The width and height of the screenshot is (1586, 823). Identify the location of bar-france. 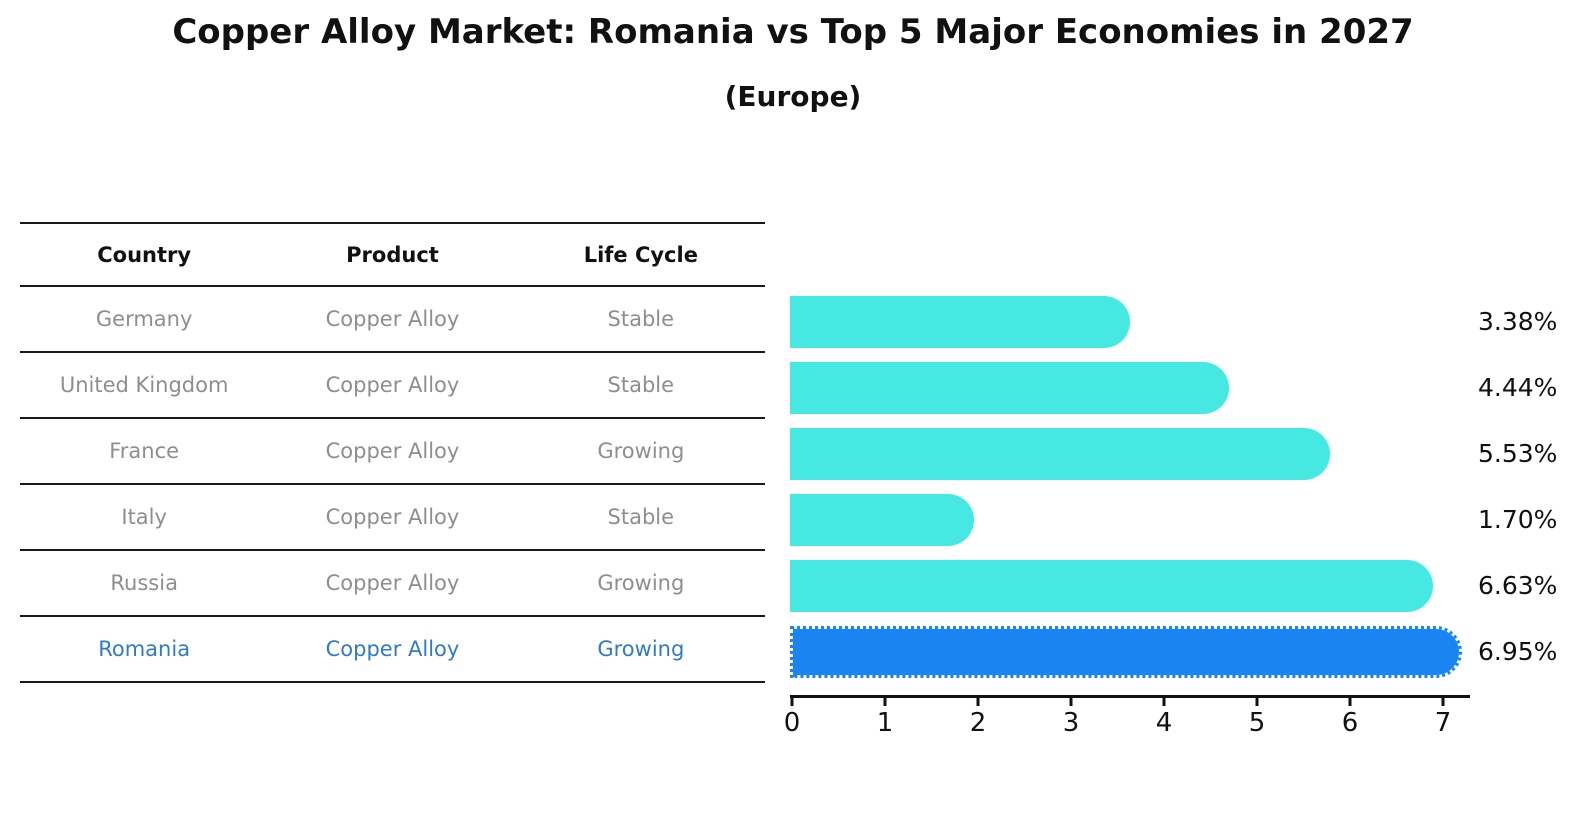
(1060, 454).